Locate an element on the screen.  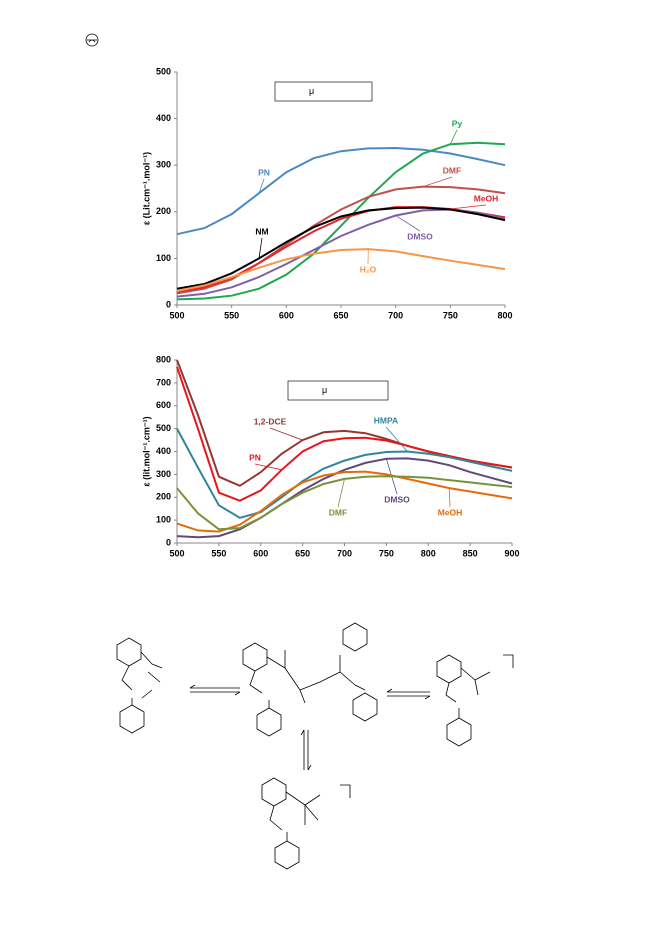
x-tick-label: 900 is located at coordinates (511, 553).